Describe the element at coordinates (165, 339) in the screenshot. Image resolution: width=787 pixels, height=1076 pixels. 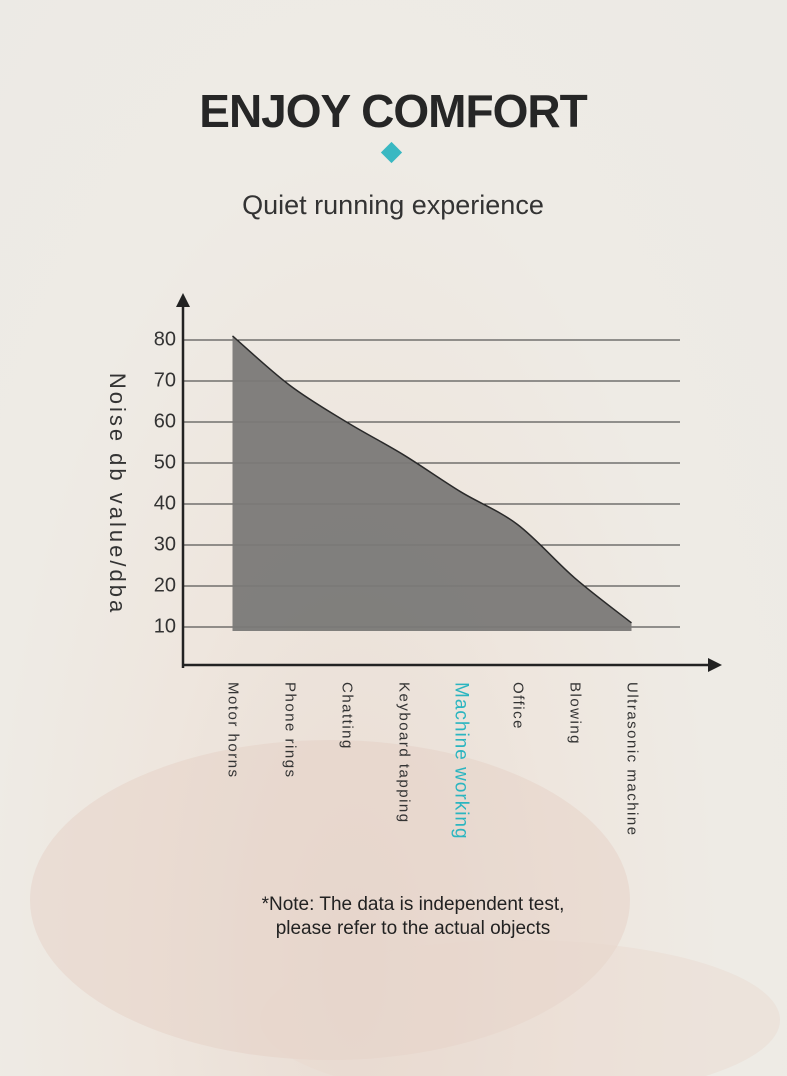
I see `y-tick-label: 80` at that location.